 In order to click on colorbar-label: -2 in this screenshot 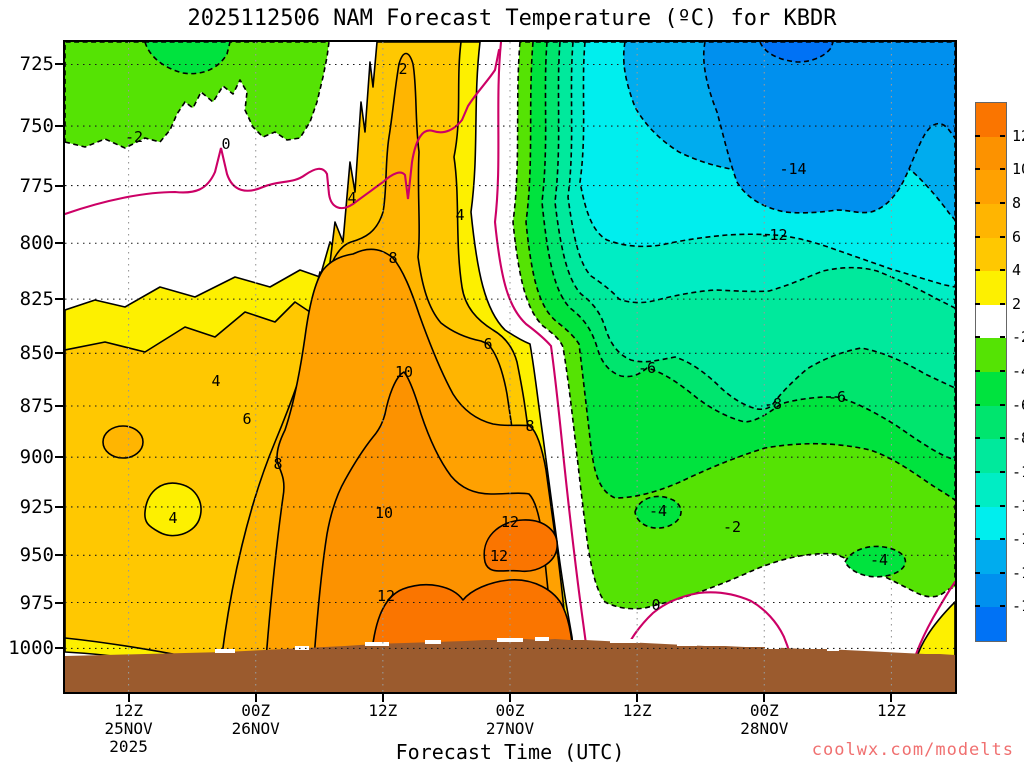, I will do `click(1018, 337)`.